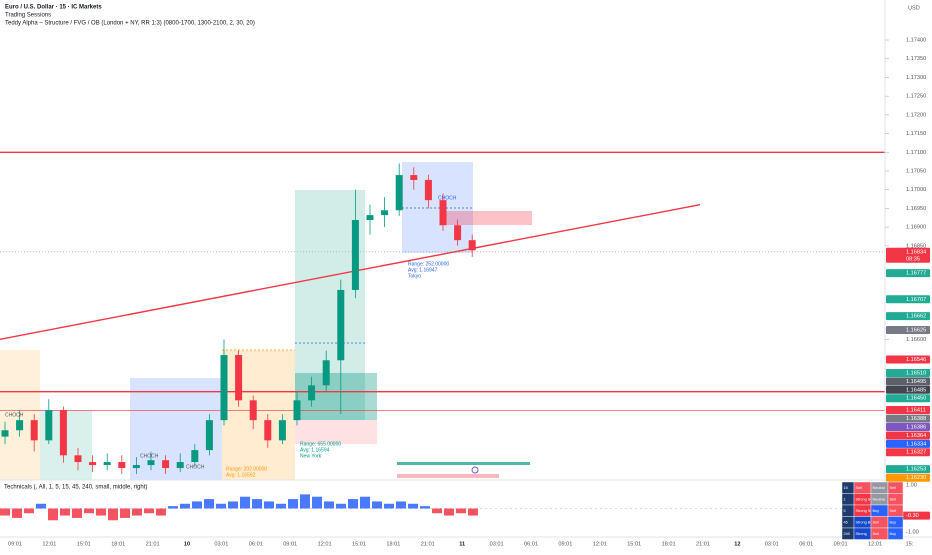  What do you see at coordinates (846, 522) in the screenshot?
I see `table-cell-text: 45` at bounding box center [846, 522].